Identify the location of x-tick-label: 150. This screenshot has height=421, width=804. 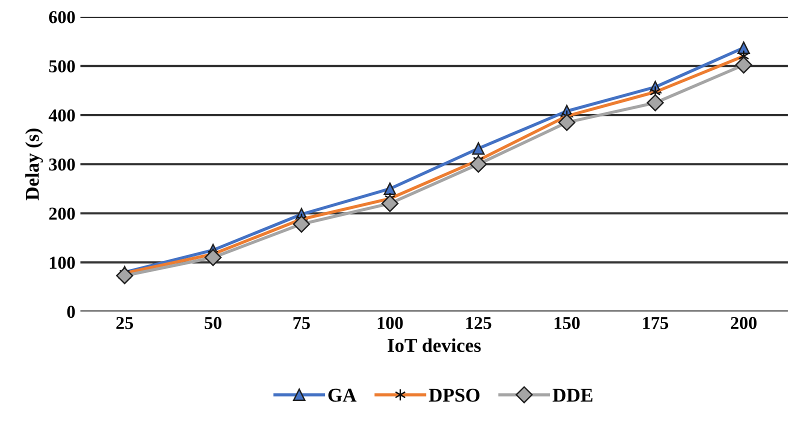
(567, 323).